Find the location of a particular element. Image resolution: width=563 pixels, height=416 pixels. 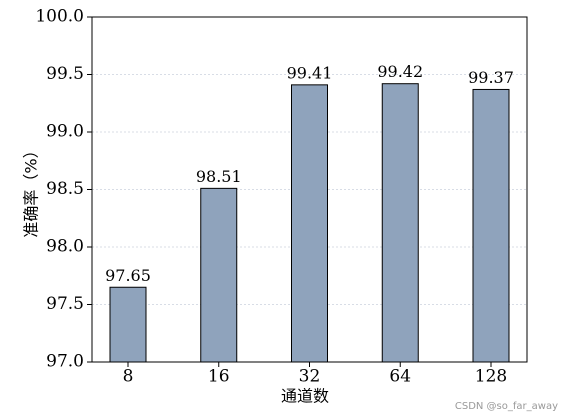

y-tick-label: 98.5 is located at coordinates (65, 189).